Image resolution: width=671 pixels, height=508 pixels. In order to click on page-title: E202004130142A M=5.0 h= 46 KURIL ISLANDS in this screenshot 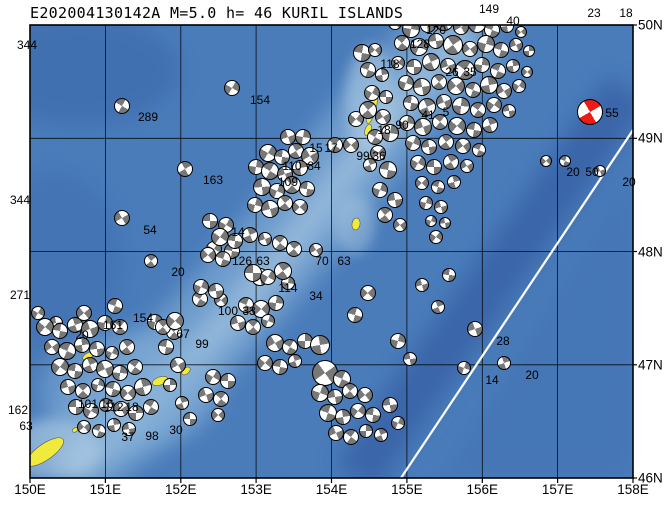, I will do `click(217, 13)`.